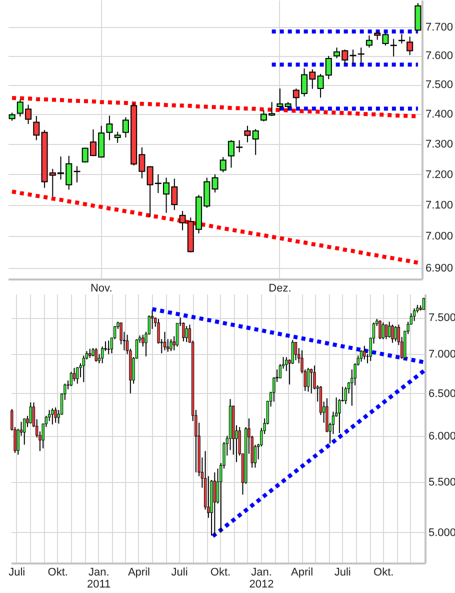 This screenshot has height=593, width=455. Describe the element at coordinates (440, 174) in the screenshot. I see `y-tick-label: 7.200` at that location.